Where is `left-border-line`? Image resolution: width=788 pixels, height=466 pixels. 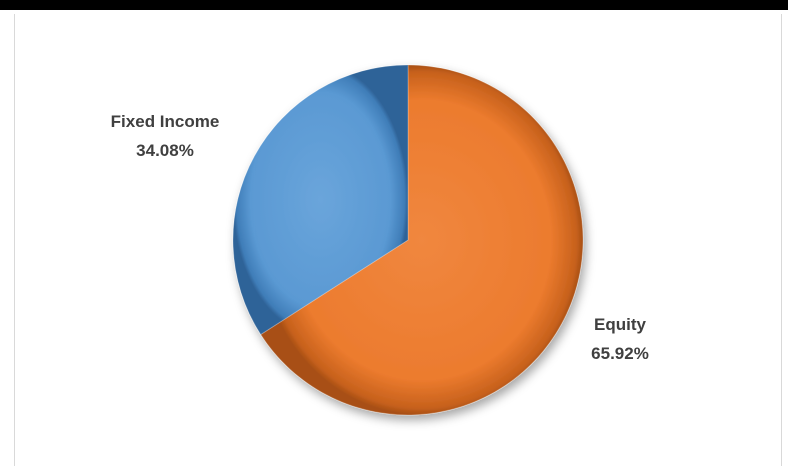 left-border-line is located at coordinates (14, 240).